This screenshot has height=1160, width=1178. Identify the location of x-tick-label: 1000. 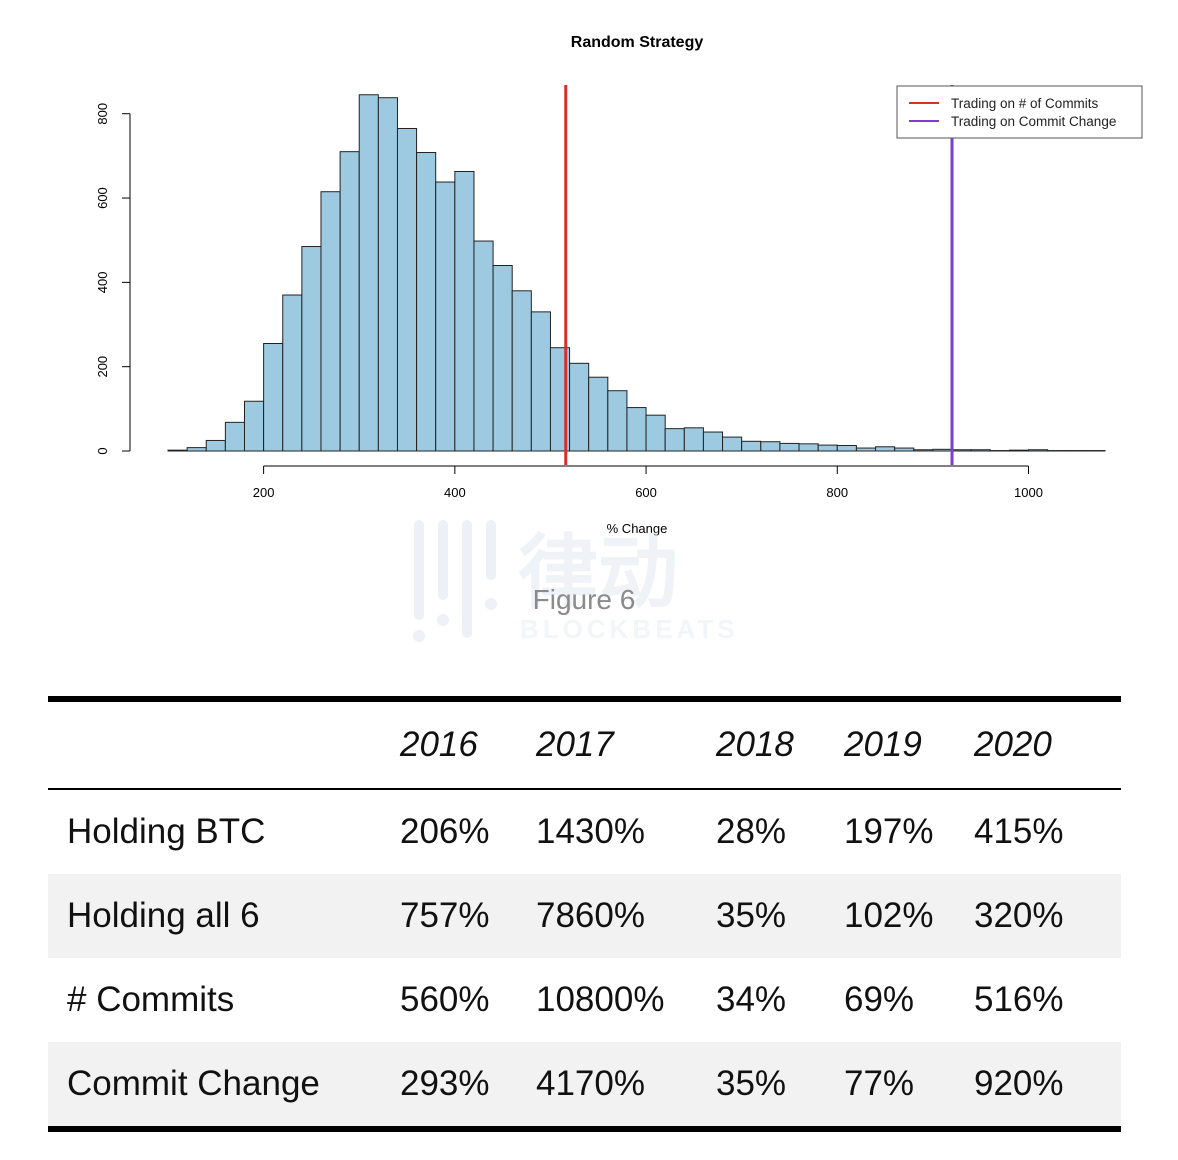
(1028, 492).